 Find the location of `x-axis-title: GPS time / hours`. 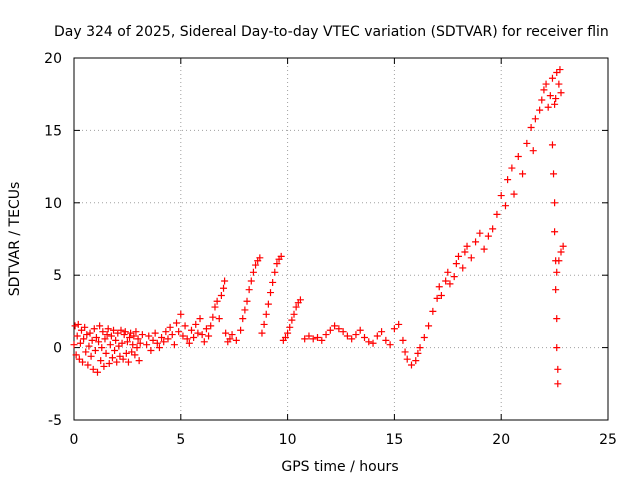

x-axis-title: GPS time / hours is located at coordinates (339, 467).